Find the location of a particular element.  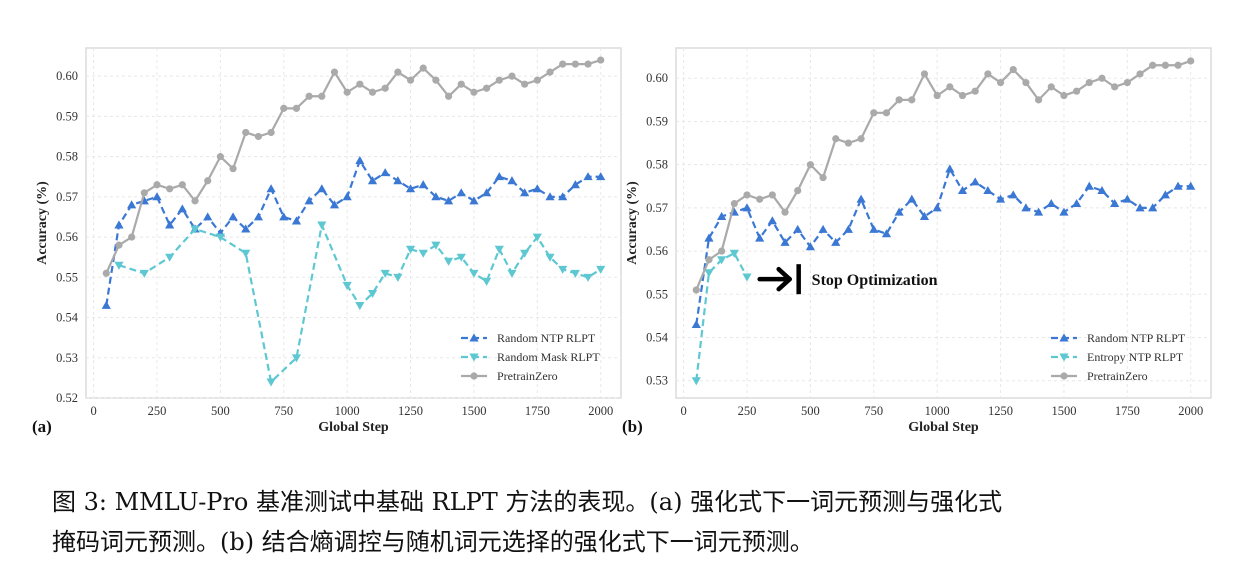

x-tick-label: 1250 is located at coordinates (410, 411).